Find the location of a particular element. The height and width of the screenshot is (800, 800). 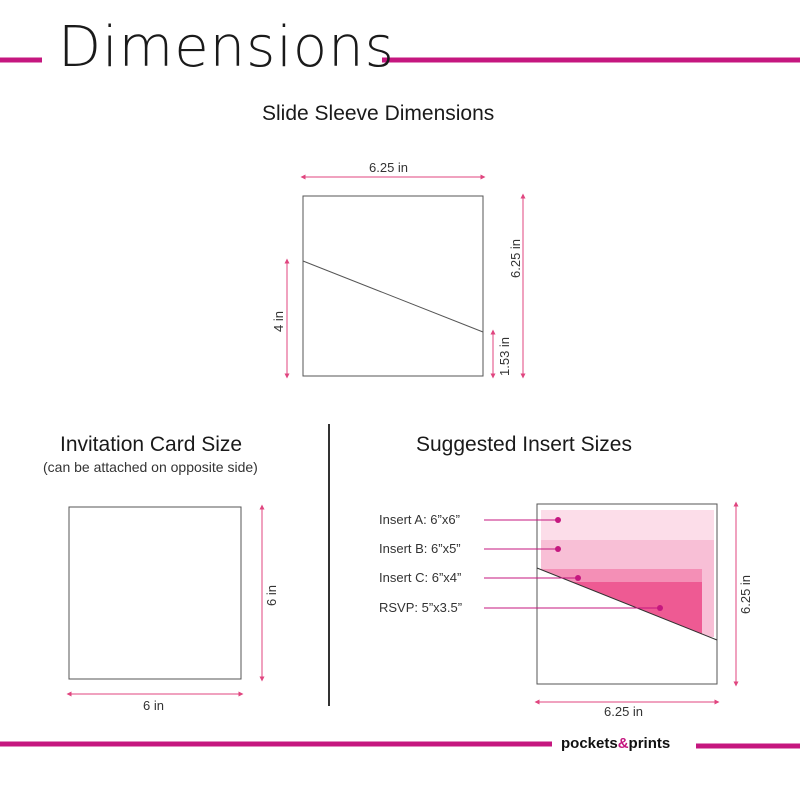

insert-diagonal-cut is located at coordinates (627, 604).